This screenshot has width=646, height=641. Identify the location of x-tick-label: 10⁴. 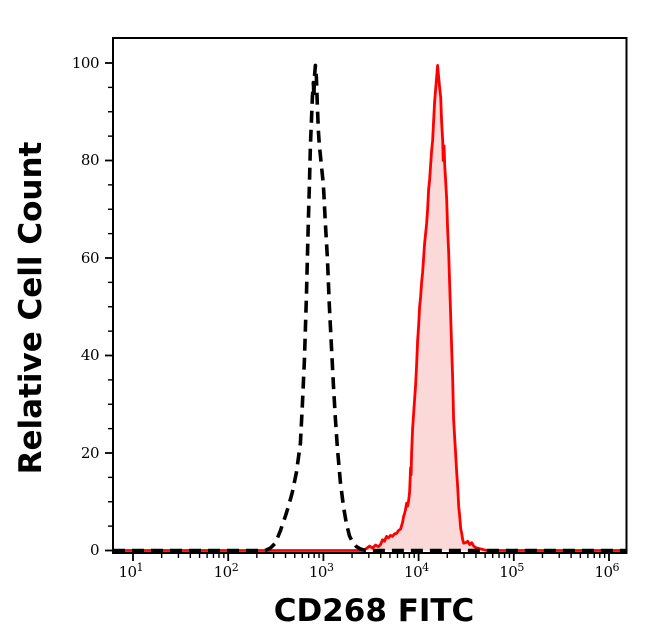
(417, 571).